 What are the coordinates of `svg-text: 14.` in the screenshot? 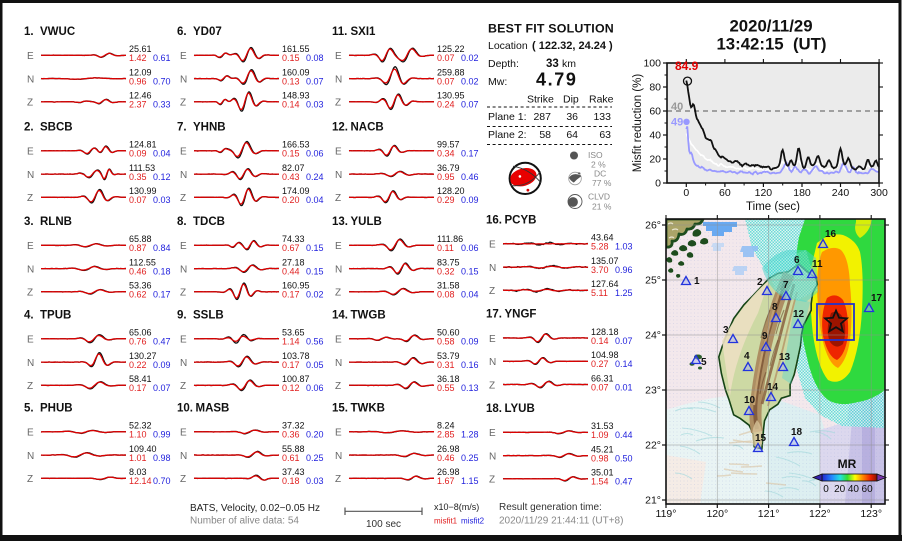 It's located at (340, 316).